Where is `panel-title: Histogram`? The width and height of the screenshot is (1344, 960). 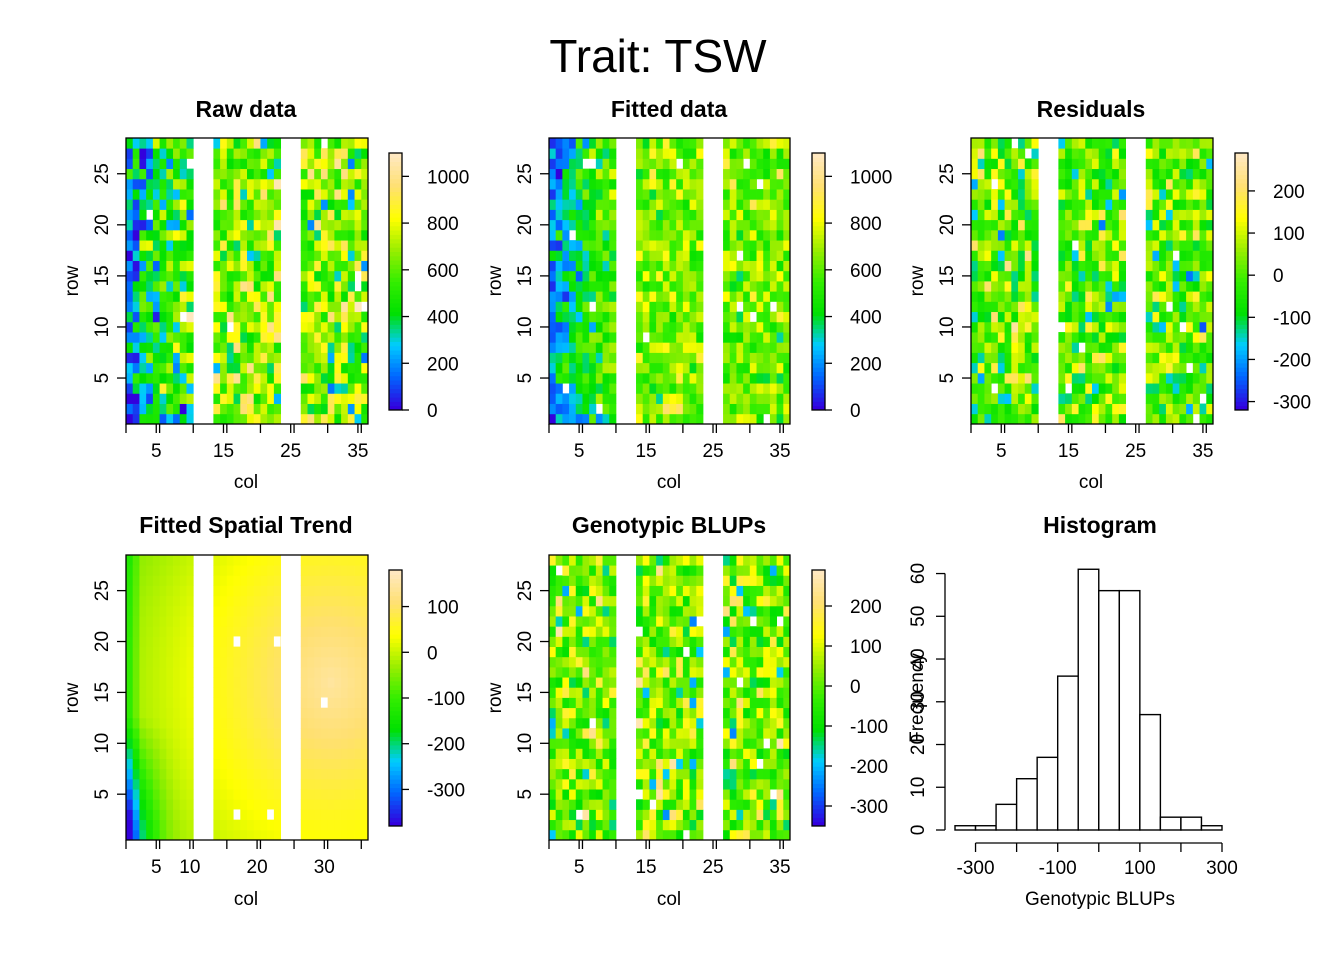
panel-title: Histogram is located at coordinates (1100, 525).